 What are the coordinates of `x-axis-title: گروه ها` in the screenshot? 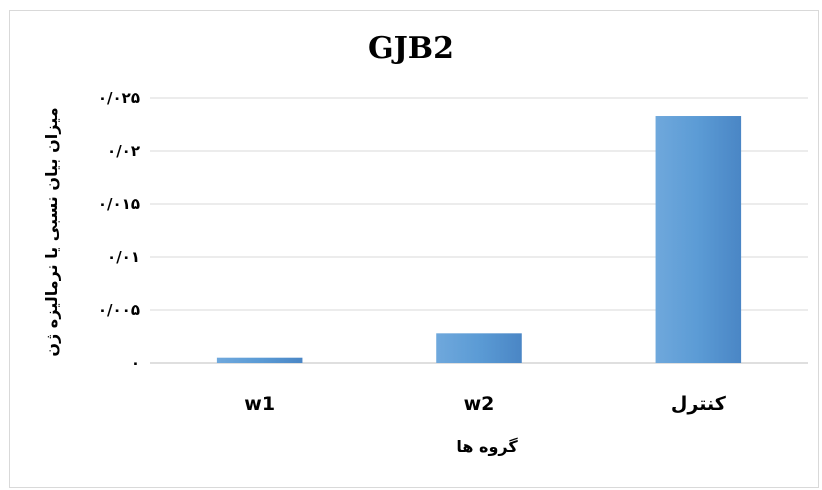 It's located at (487, 446).